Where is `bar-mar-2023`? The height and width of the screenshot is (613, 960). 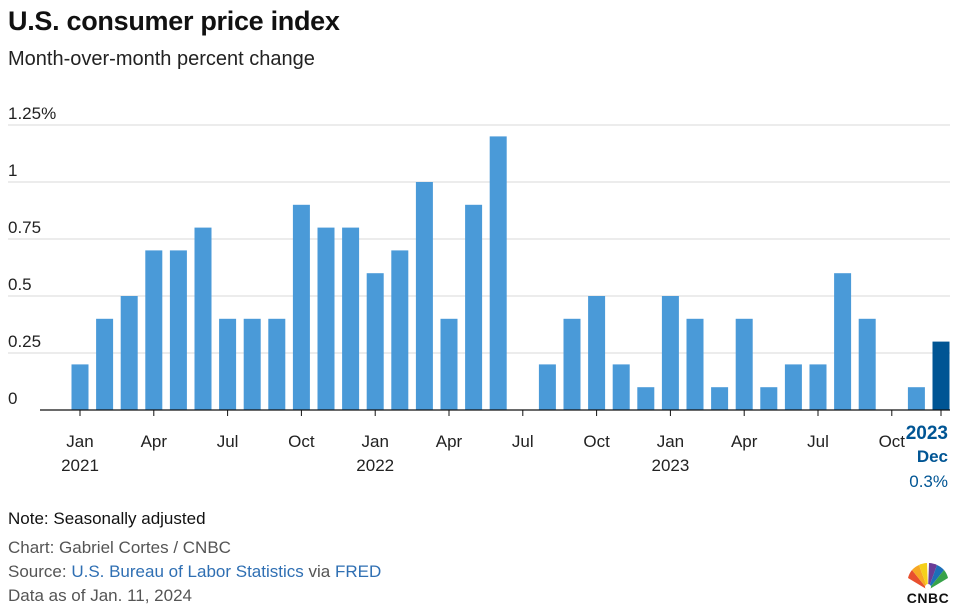
bar-mar-2023 is located at coordinates (720, 398).